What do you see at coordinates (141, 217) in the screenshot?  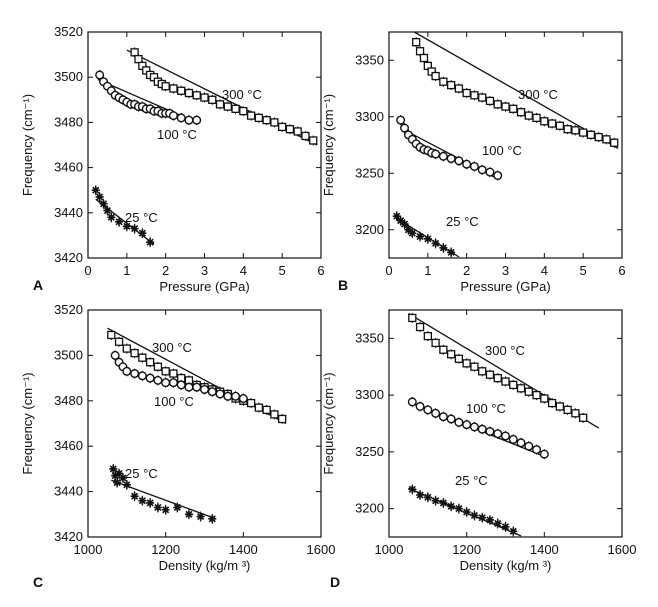 I see `series-label: 25 °C` at bounding box center [141, 217].